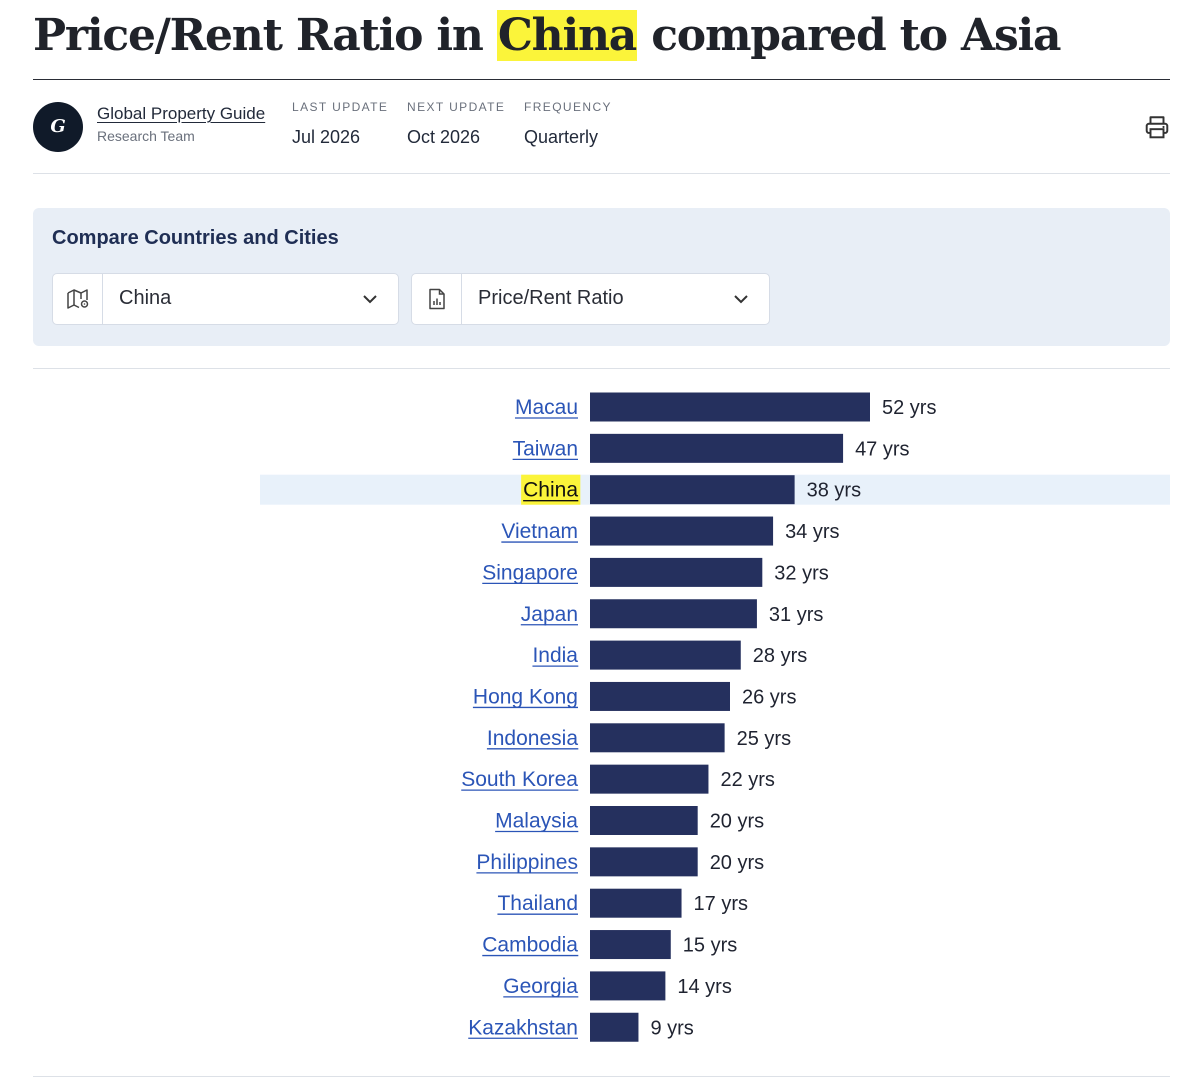 The width and height of the screenshot is (1200, 1078). What do you see at coordinates (673, 614) in the screenshot?
I see `bar-japan` at bounding box center [673, 614].